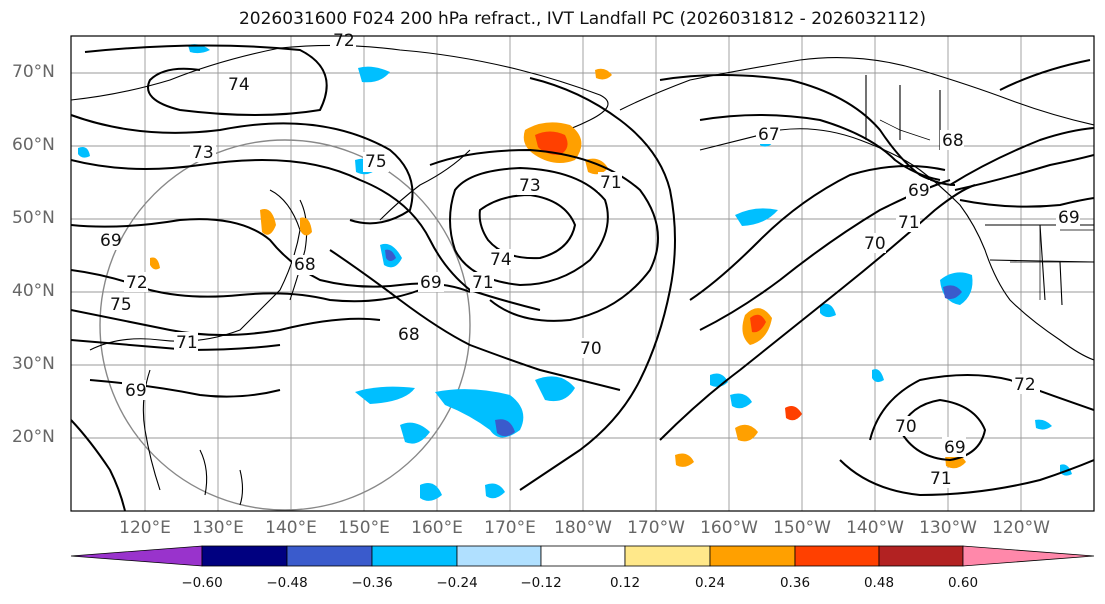  I want to click on lat-label: 30°N, so click(33, 364).